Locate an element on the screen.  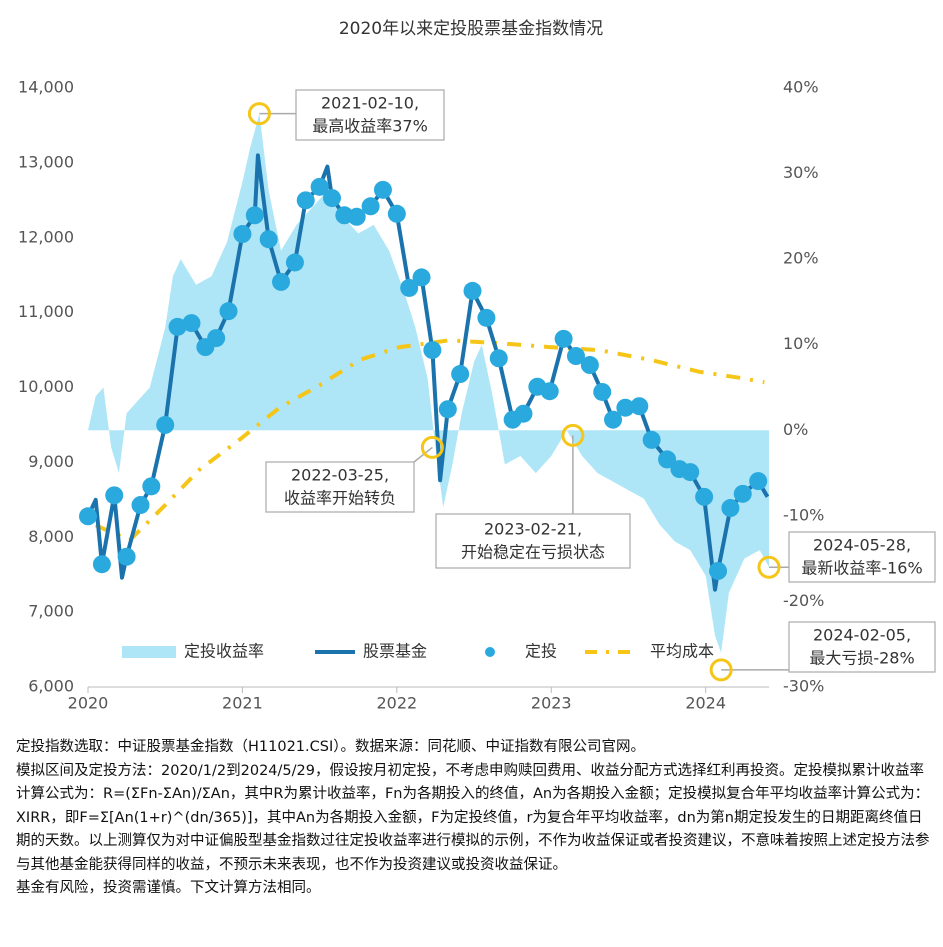
y2-tick-label: 10% is located at coordinates (801, 343).